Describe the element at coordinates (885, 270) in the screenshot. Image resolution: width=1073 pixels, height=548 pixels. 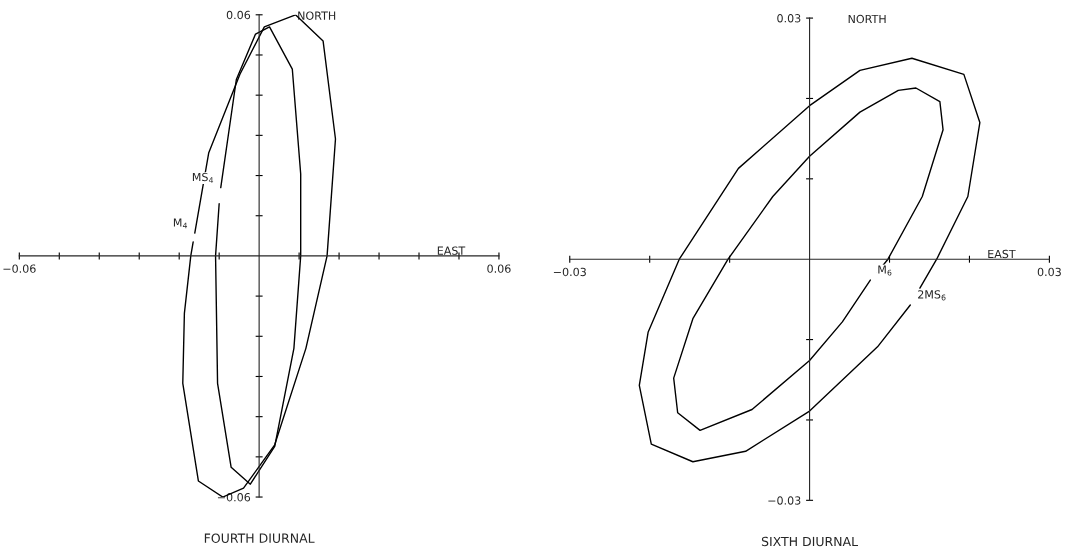
I see `series-label: M$_{6}$` at that location.